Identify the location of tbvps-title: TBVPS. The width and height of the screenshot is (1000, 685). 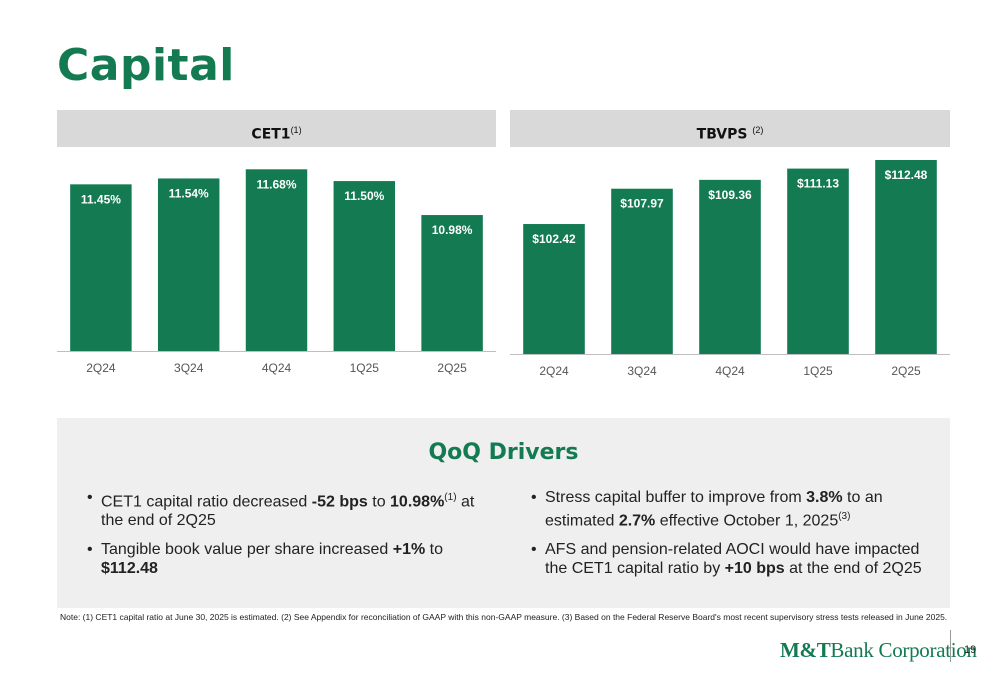
(722, 134).